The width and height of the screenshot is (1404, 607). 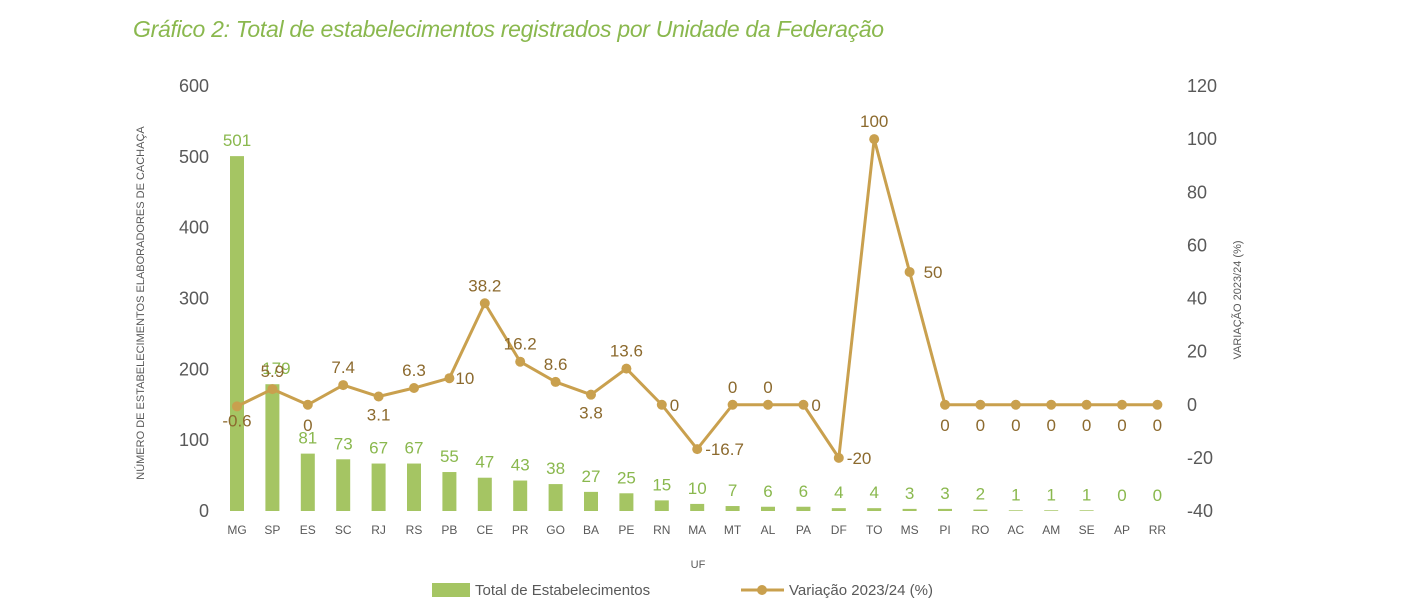 What do you see at coordinates (591, 501) in the screenshot?
I see `bar-BA` at bounding box center [591, 501].